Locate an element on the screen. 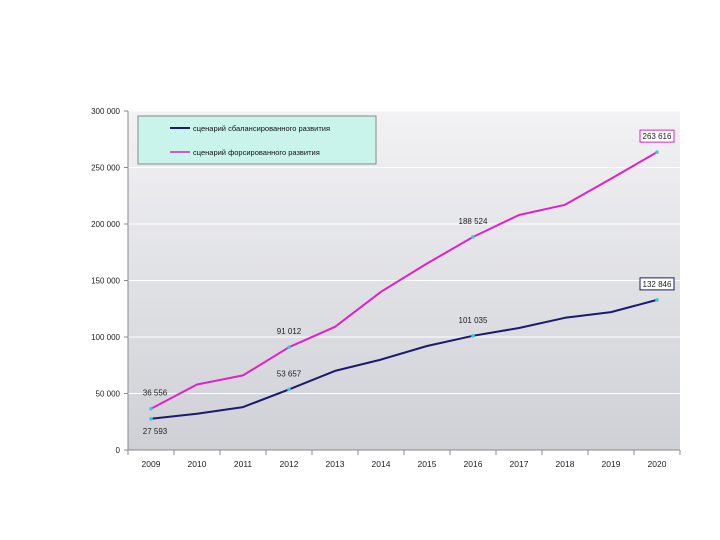 This screenshot has width=720, height=540. legend-box is located at coordinates (257, 140).